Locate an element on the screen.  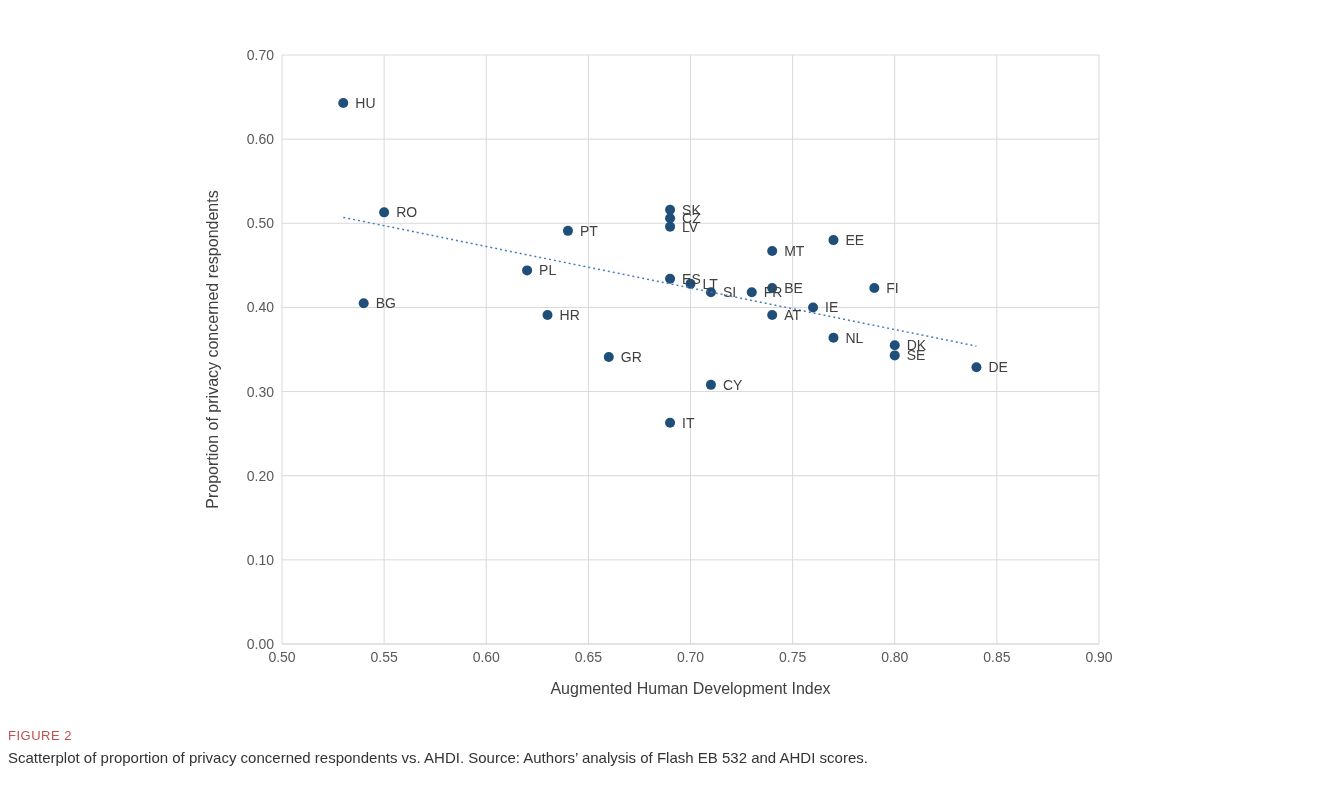
x-tick-label: 0.75 is located at coordinates (793, 656).